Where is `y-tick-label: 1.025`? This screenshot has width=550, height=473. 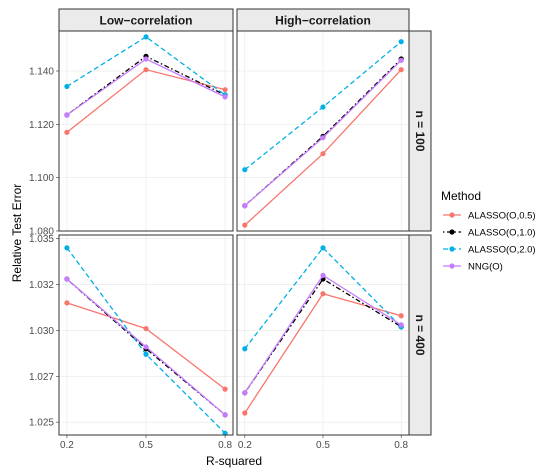 y-tick-label: 1.025 is located at coordinates (41, 423).